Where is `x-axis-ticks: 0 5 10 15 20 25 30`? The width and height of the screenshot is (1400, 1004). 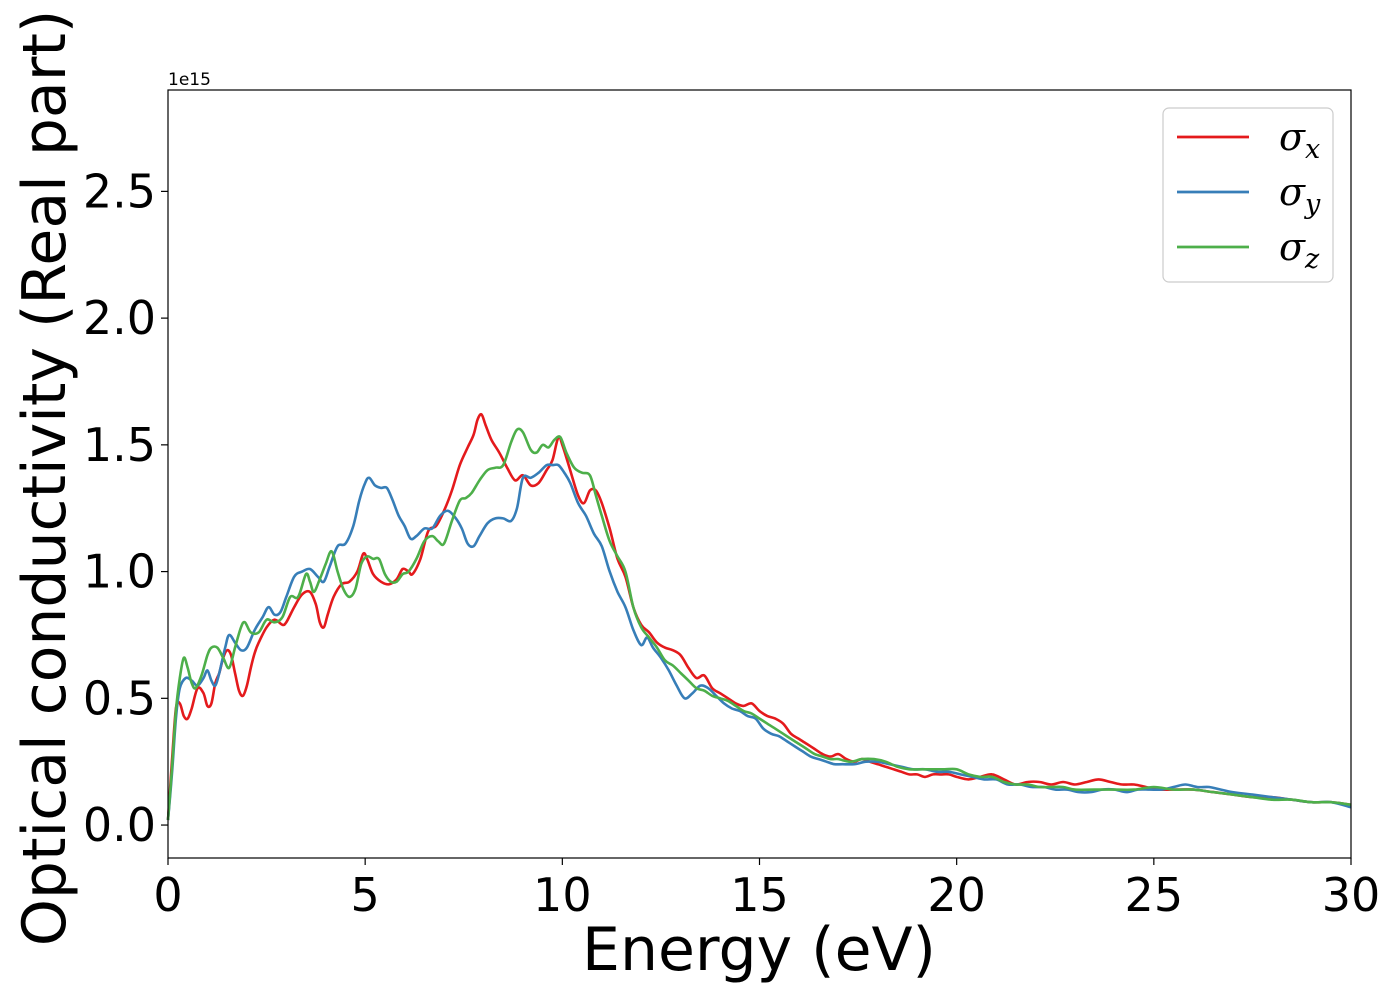 x-axis-ticks: 0 5 10 15 20 25 30 is located at coordinates (766, 890).